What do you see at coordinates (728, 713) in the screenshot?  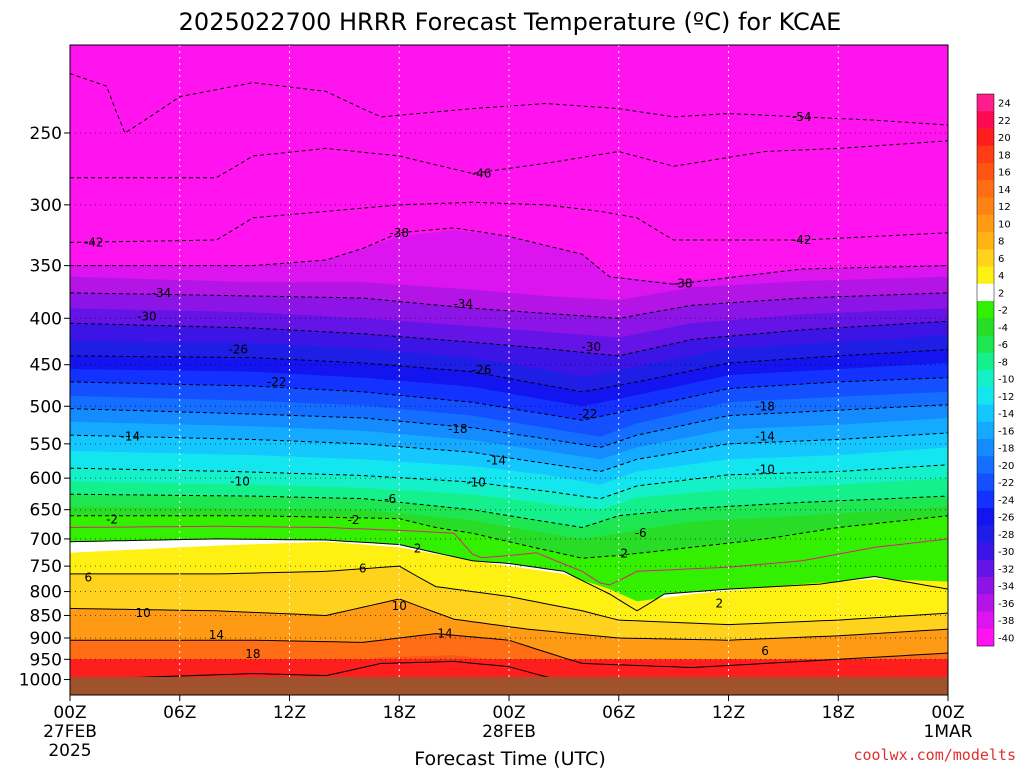 I see `x-tick-label: 12Z` at bounding box center [728, 713].